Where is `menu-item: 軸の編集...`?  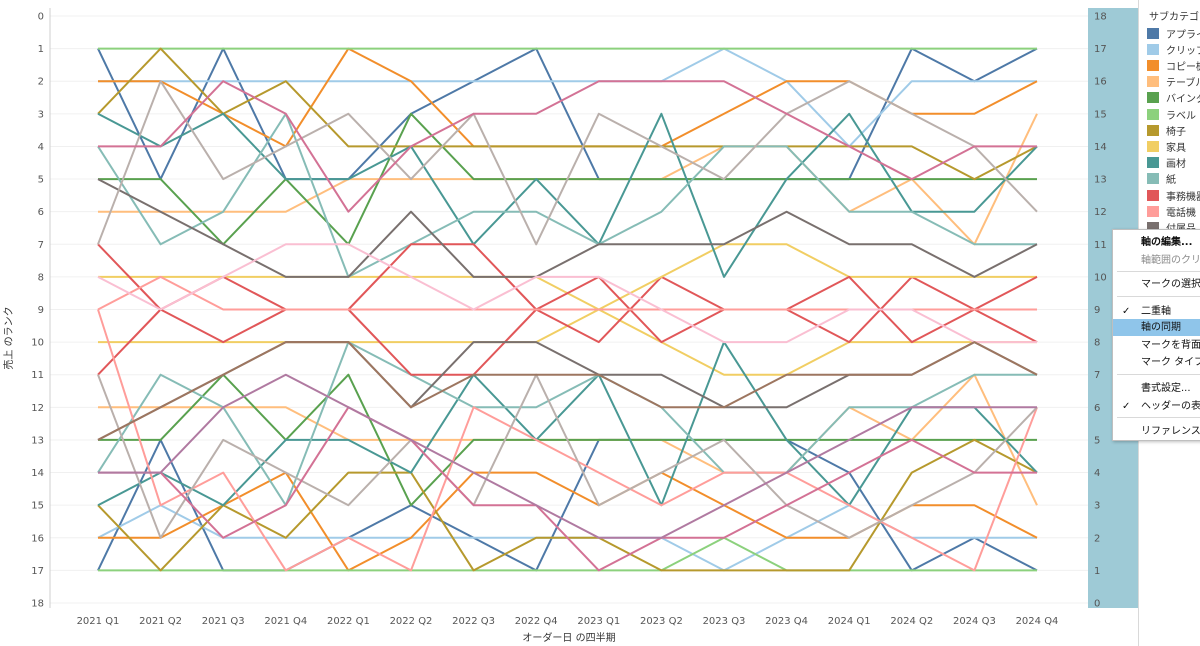
menu-item: 軸の編集... is located at coordinates (1156, 242).